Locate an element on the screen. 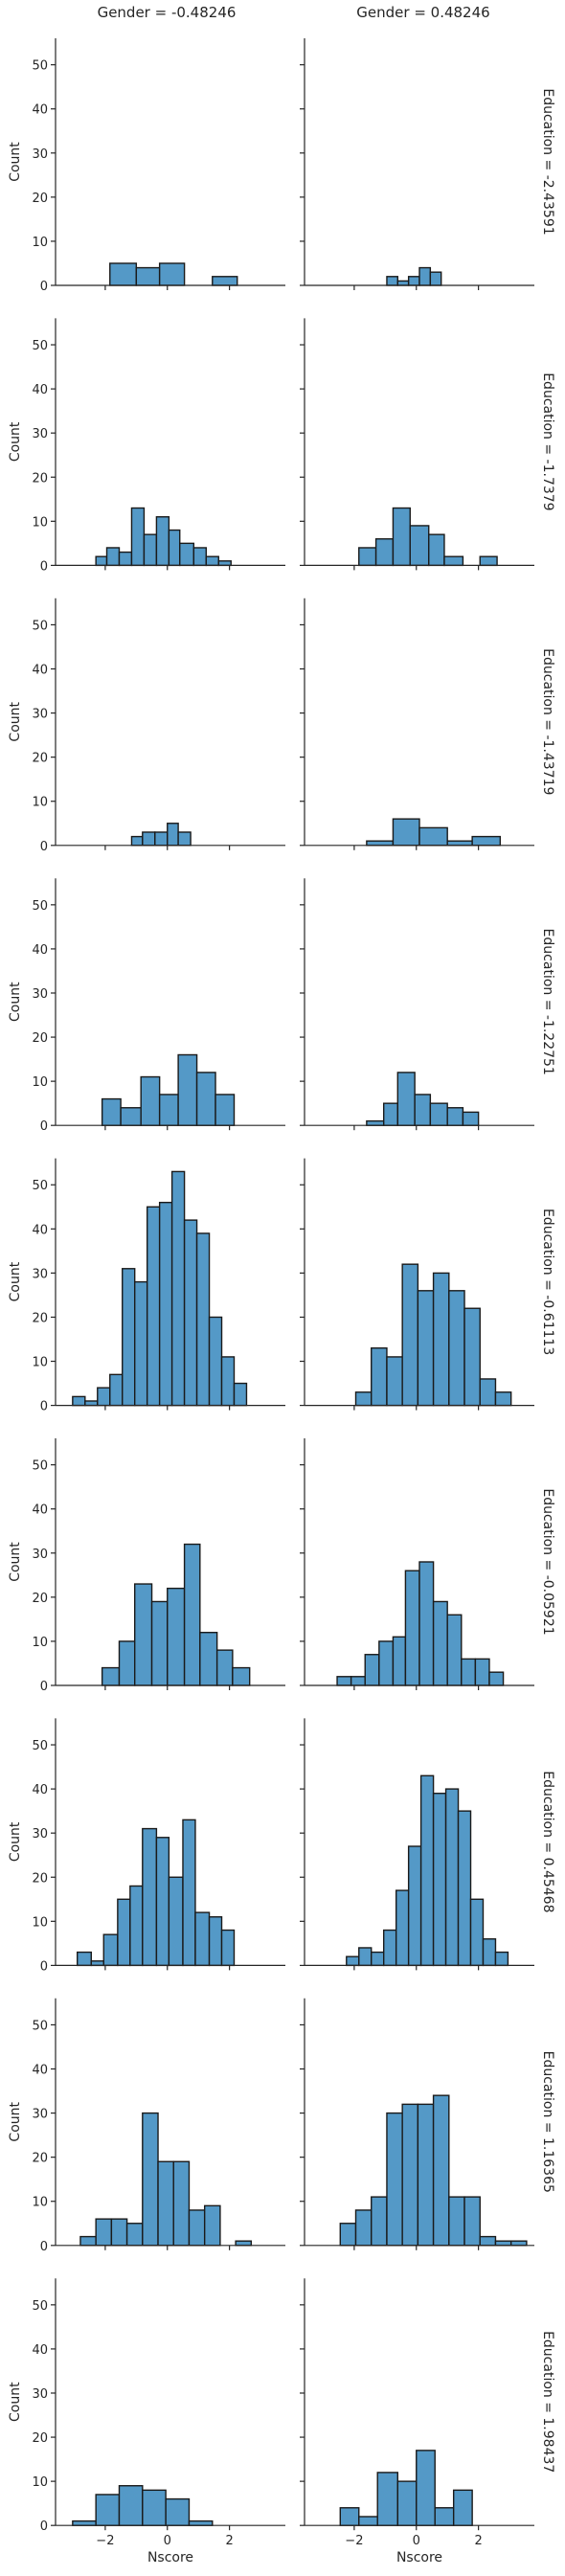 The height and width of the screenshot is (2576, 565). x-tick-label: −2 is located at coordinates (105, 2541).